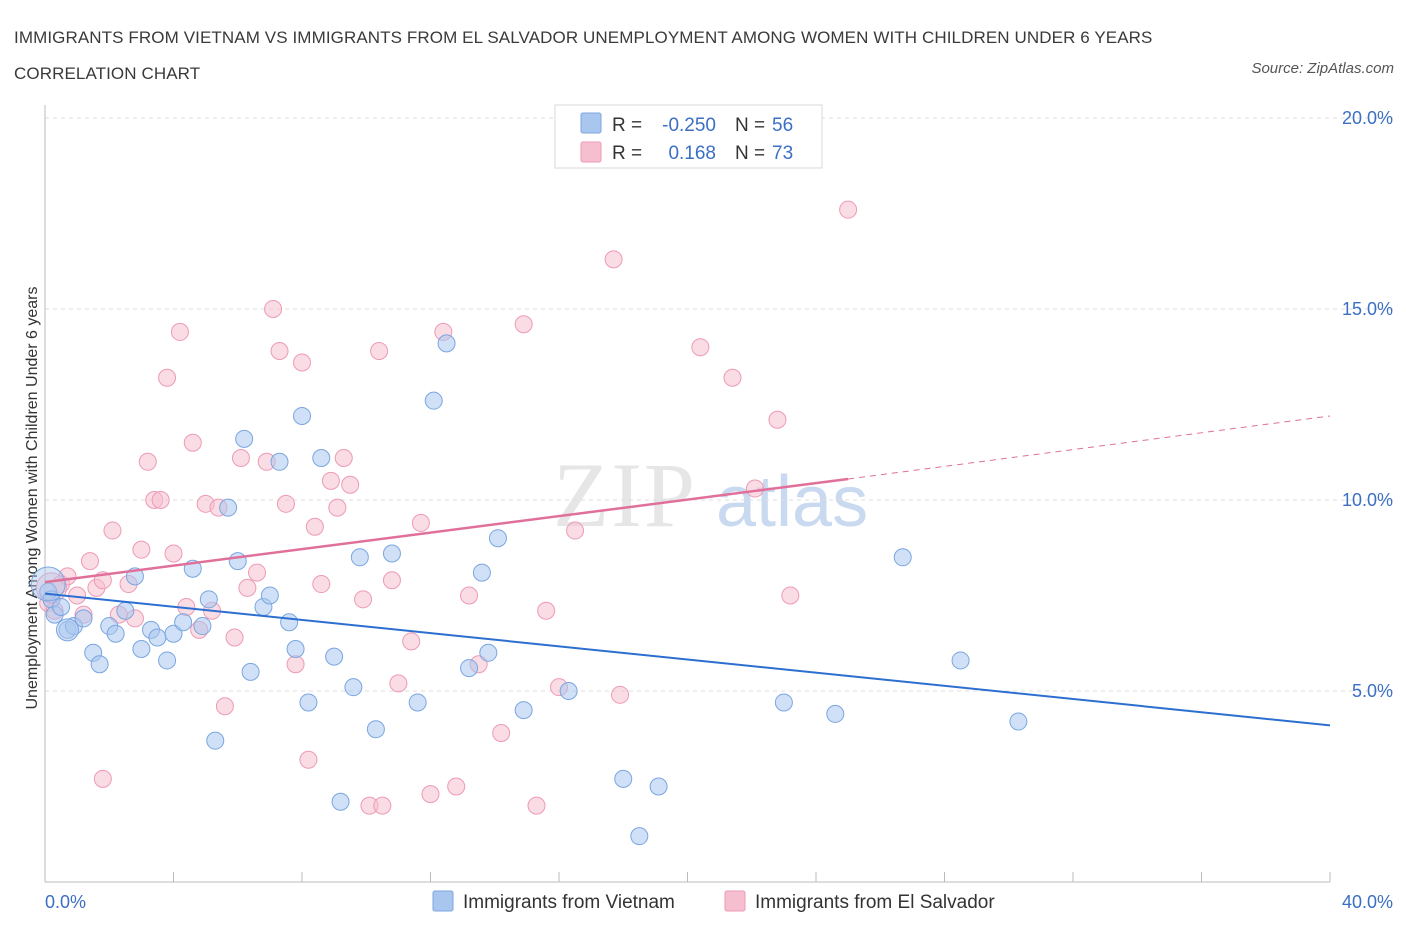 This screenshot has width=1406, height=930. I want to click on legend-elsalvador-r-value: 0.168, so click(692, 153).